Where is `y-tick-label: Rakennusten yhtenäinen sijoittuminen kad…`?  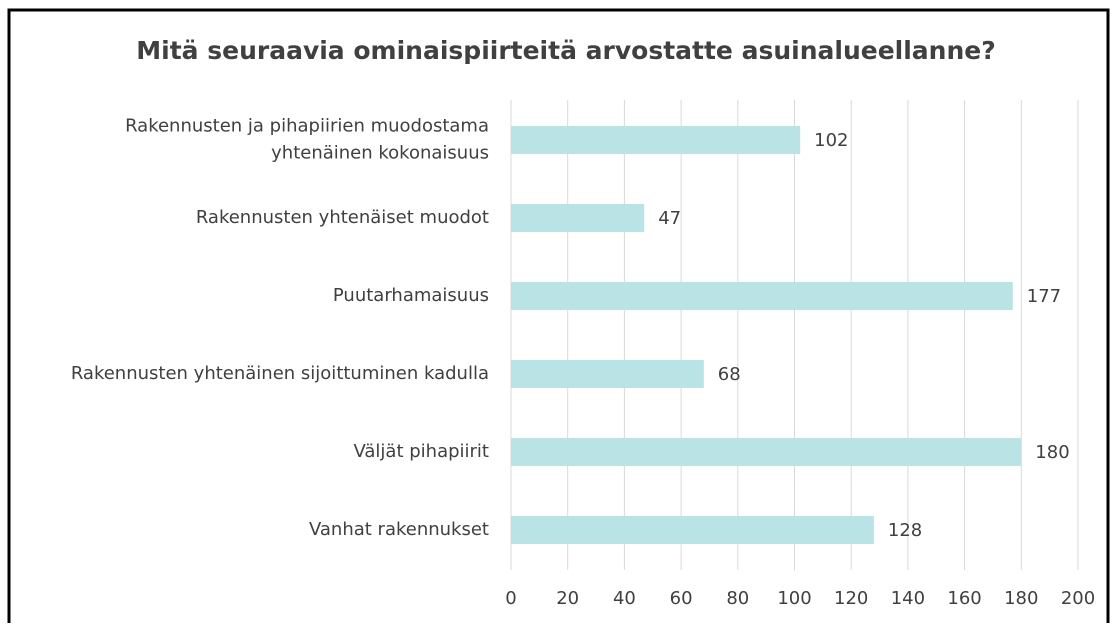 y-tick-label: Rakennusten yhtenäinen sijoittuminen kad… is located at coordinates (280, 373).